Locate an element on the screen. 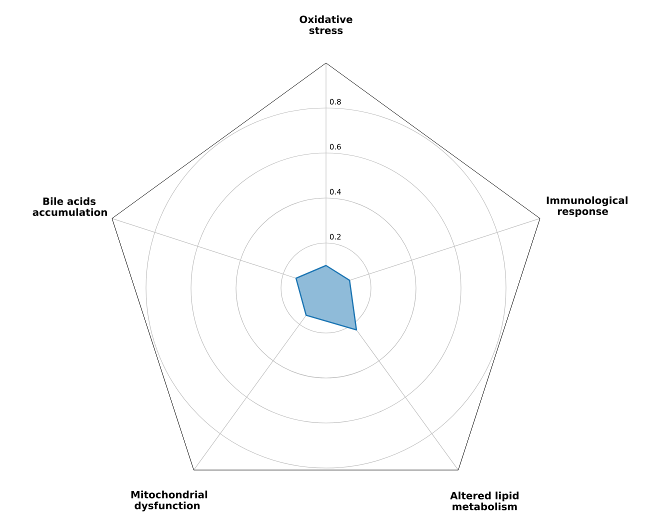 The image size is (649, 518). spoke-label: Bile acids accumulation is located at coordinates (69, 206).